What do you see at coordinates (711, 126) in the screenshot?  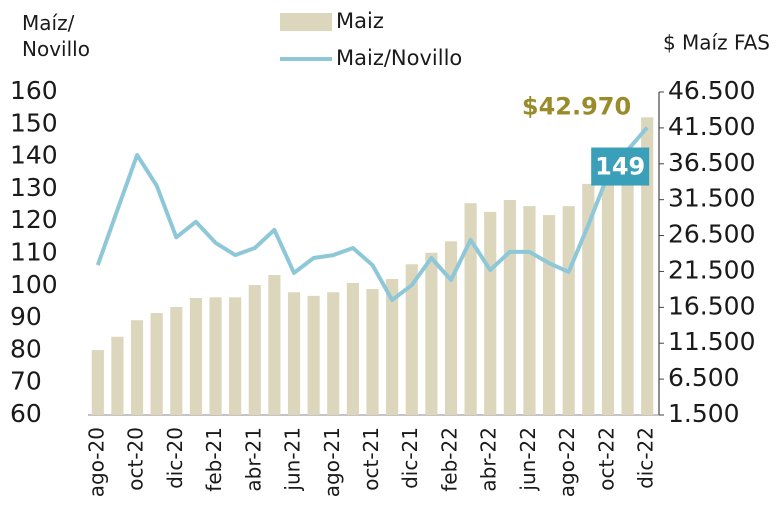 I see `y2-tick-label: 41.500` at bounding box center [711, 126].